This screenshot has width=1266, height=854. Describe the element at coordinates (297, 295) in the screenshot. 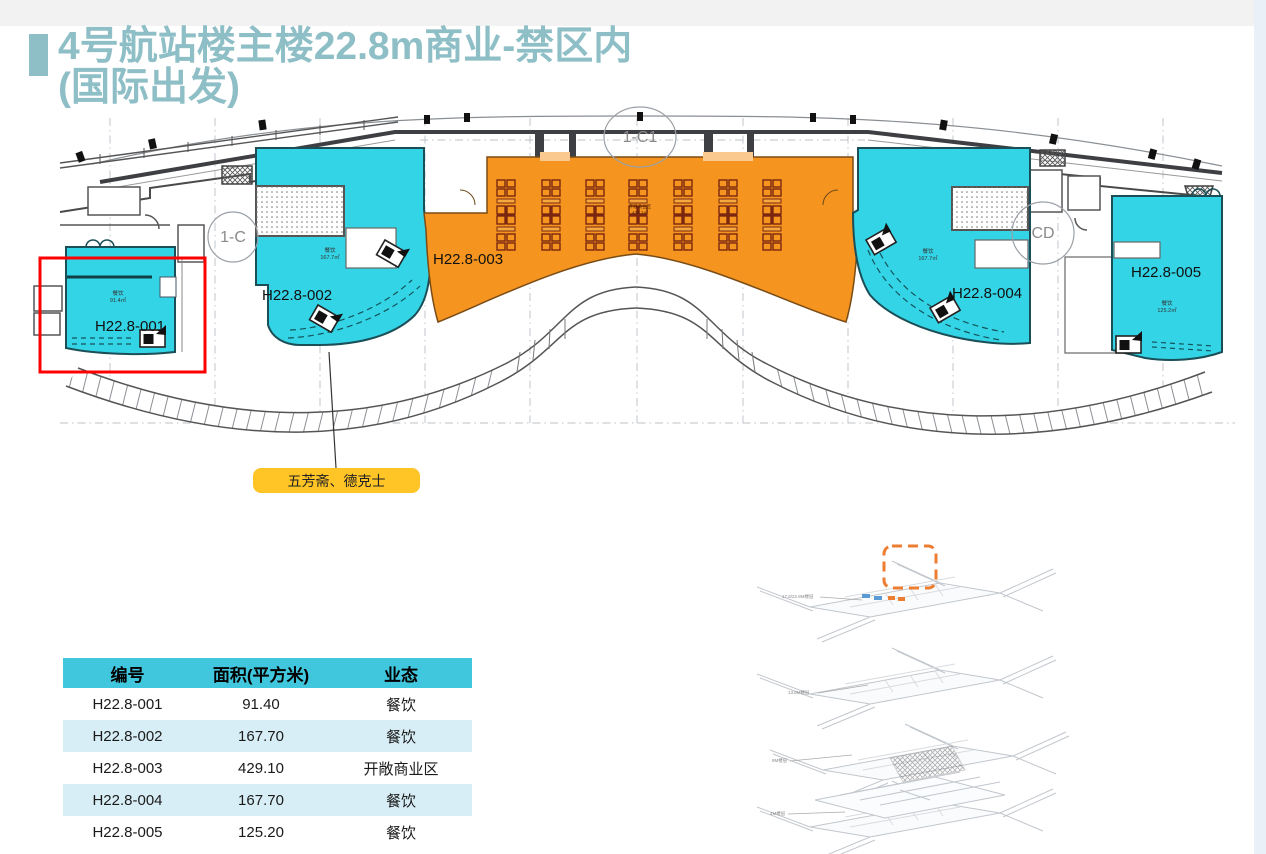

I see `unit-label: H22.8-002` at that location.